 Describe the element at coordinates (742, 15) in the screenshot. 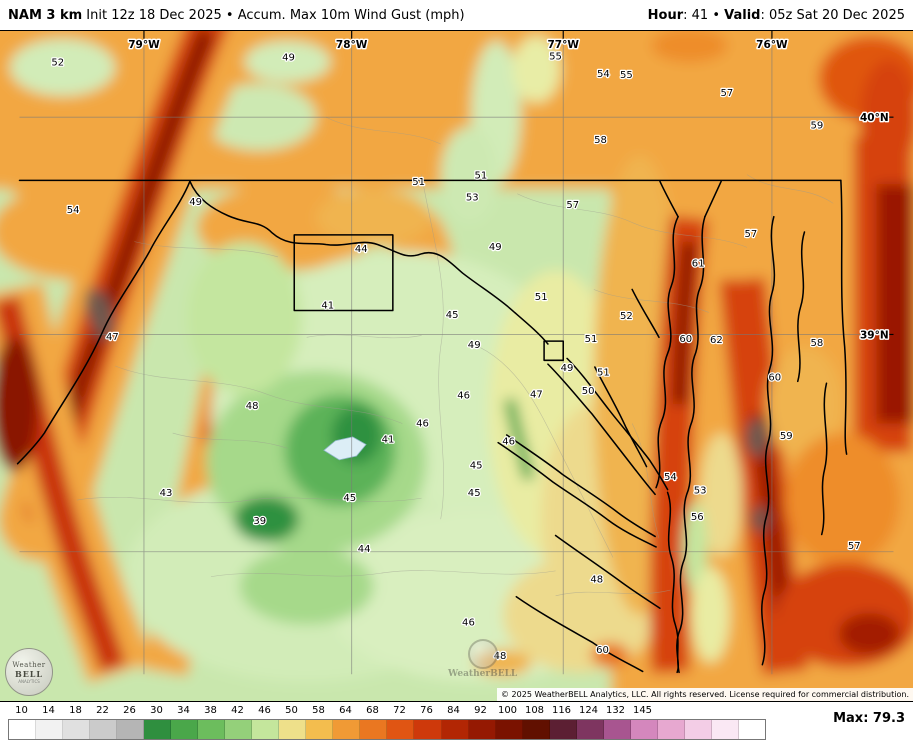

I see `valid-label: Valid` at that location.